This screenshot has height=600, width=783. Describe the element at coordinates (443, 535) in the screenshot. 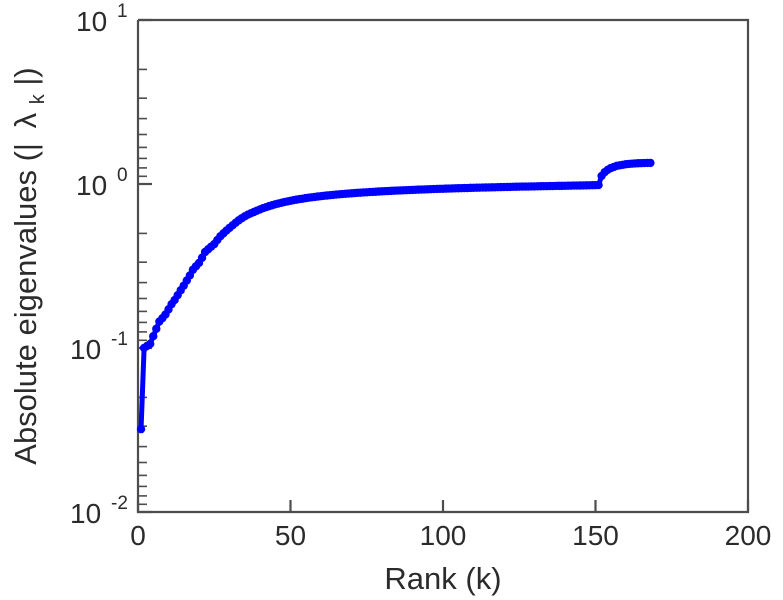

I see `x-tick-label-100: 100` at that location.